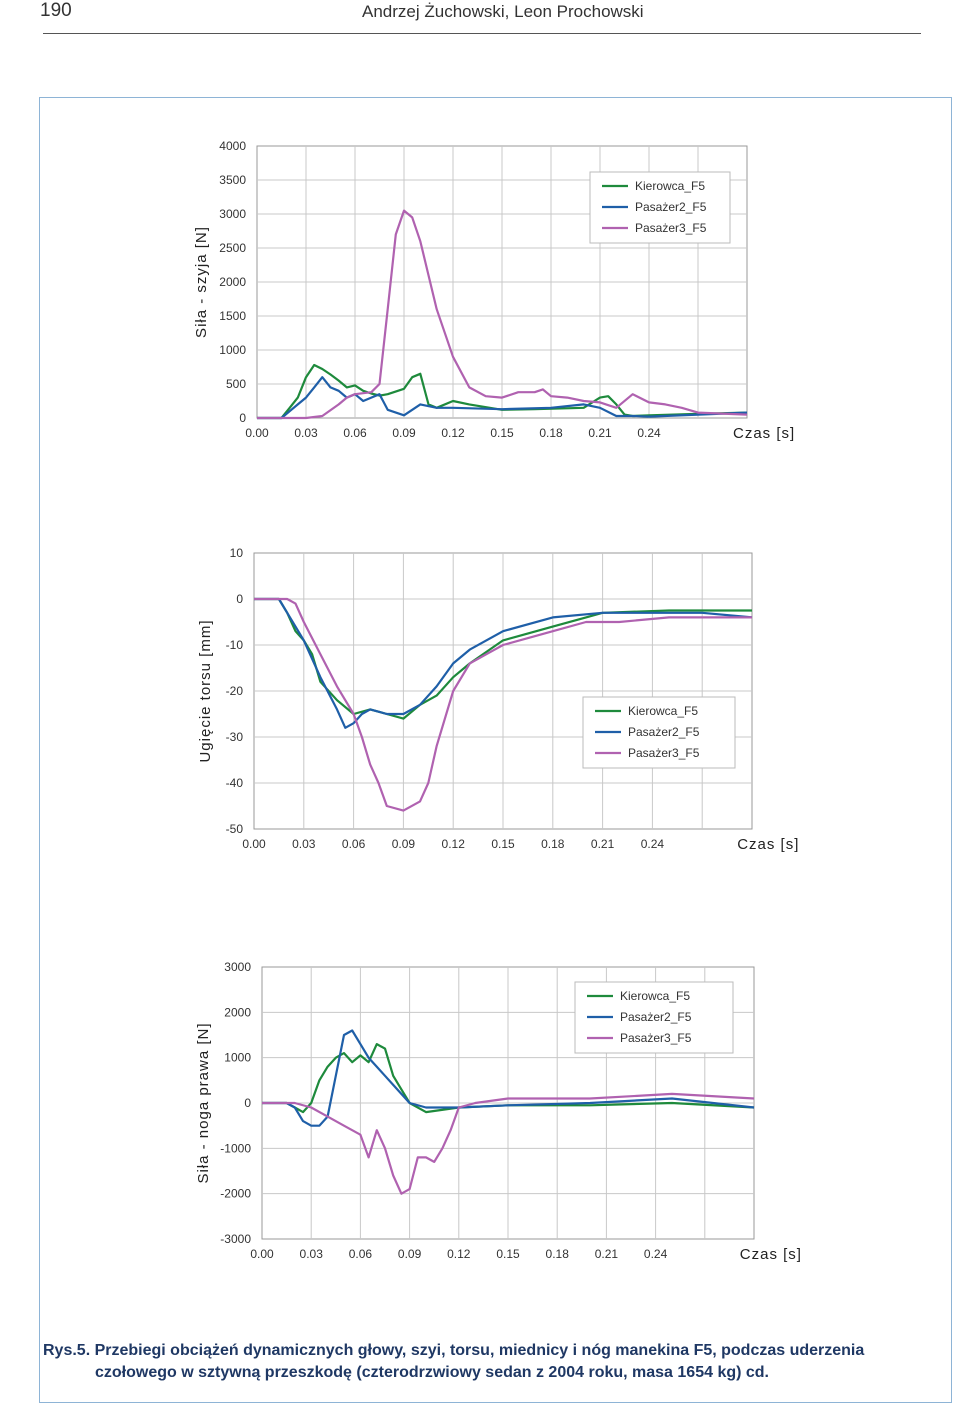 The width and height of the screenshot is (960, 1407). What do you see at coordinates (482, 33) in the screenshot?
I see `header-rule` at bounding box center [482, 33].